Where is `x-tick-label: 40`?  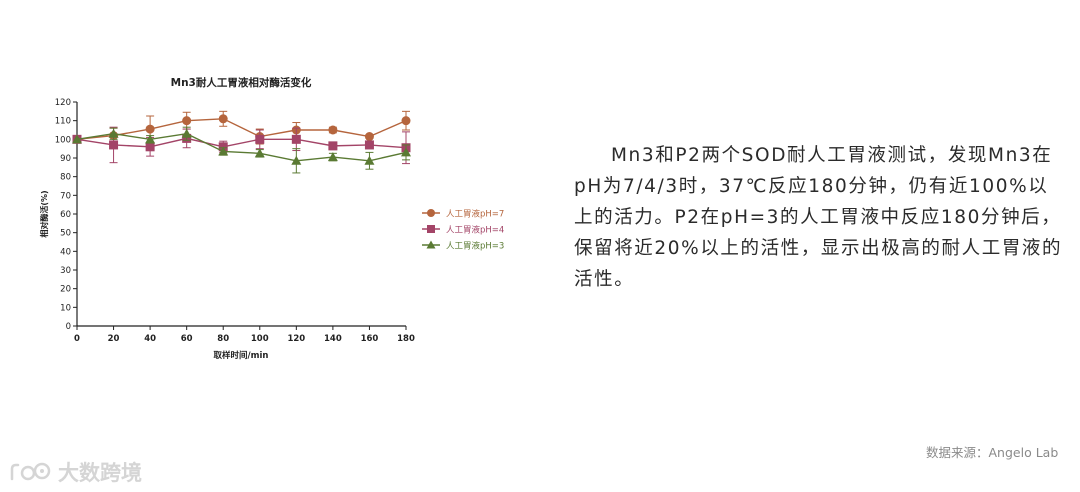 x-tick-label: 40 is located at coordinates (150, 339).